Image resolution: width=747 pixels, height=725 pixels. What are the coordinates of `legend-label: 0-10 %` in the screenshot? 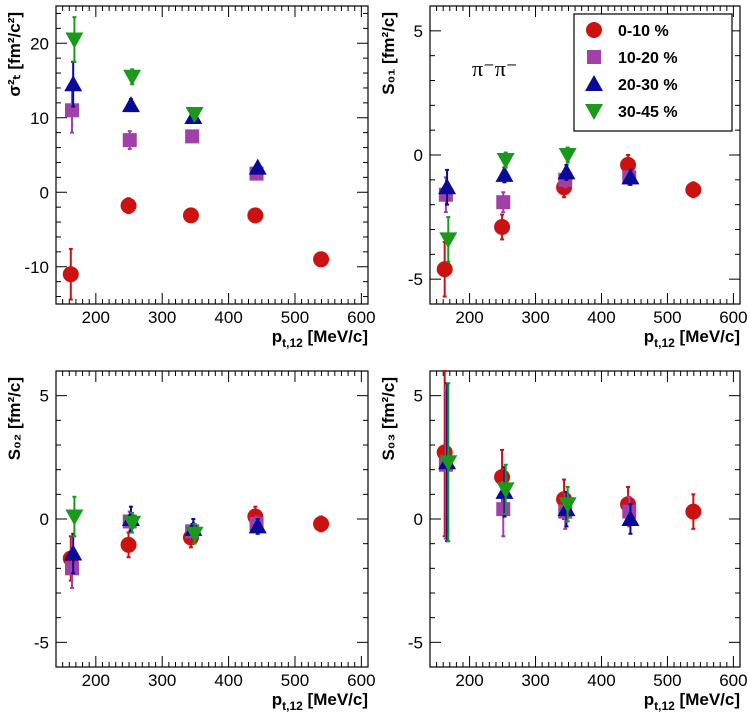 It's located at (643, 31).